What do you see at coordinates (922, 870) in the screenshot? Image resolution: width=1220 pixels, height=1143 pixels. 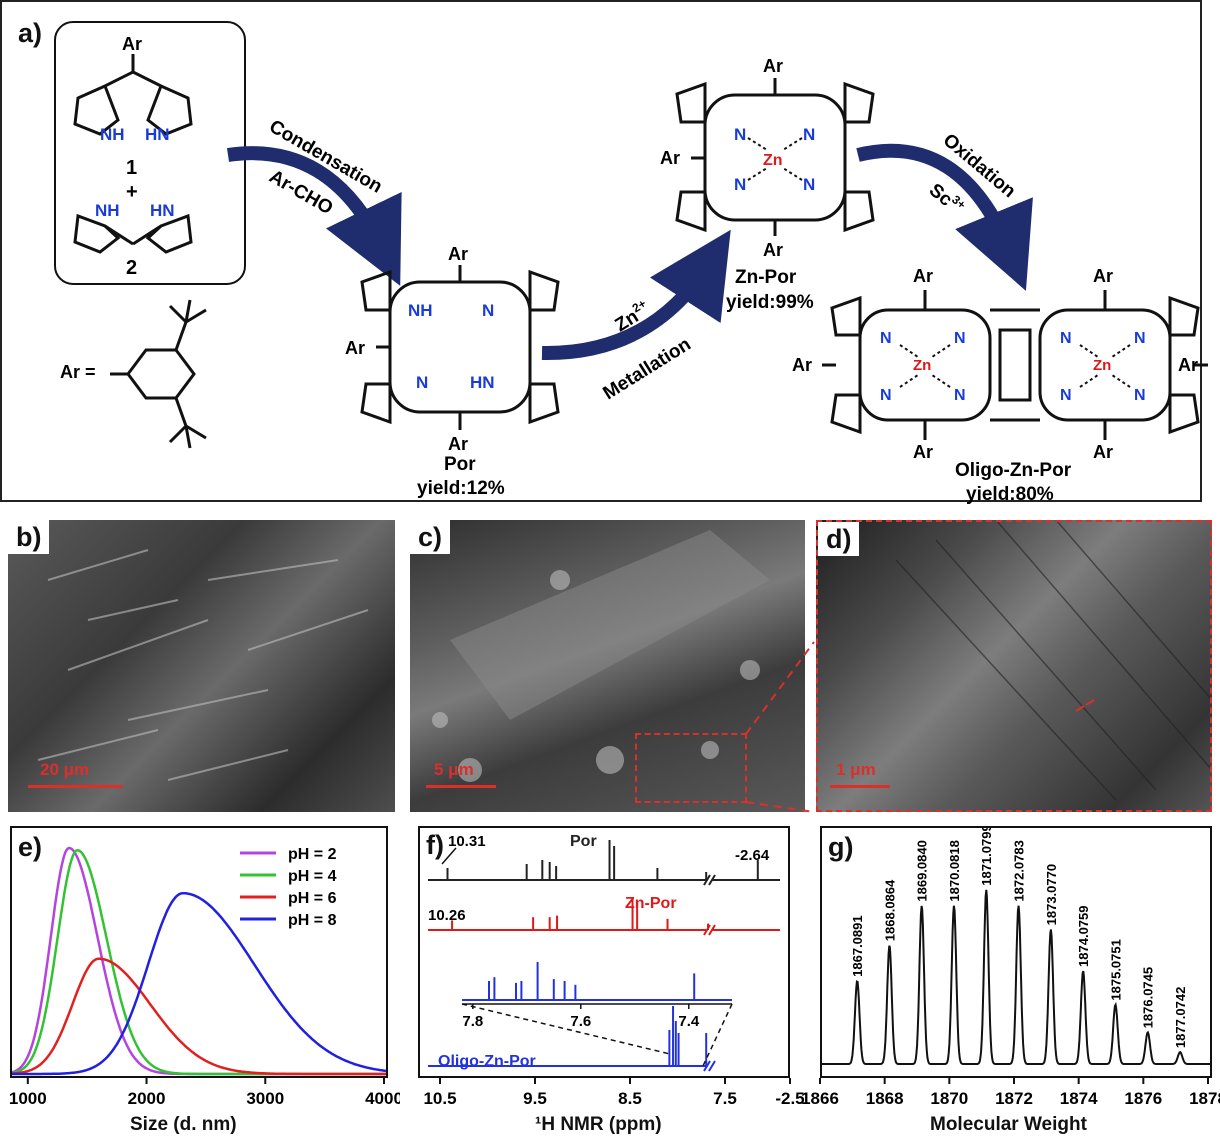 I see `peak-label: 1869.0840` at bounding box center [922, 870].